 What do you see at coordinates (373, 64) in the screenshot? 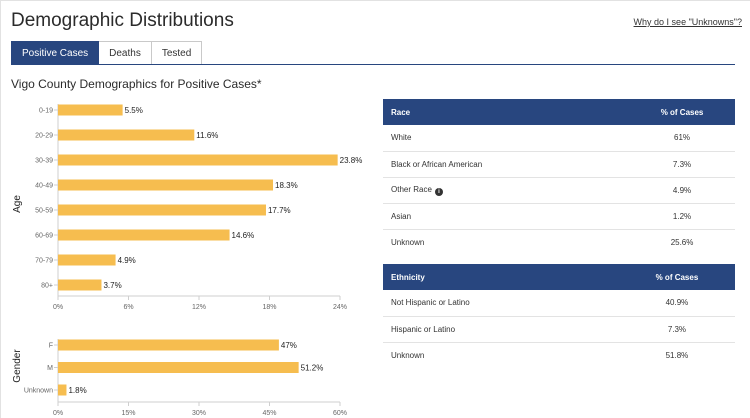
I see `tab-underline` at bounding box center [373, 64].